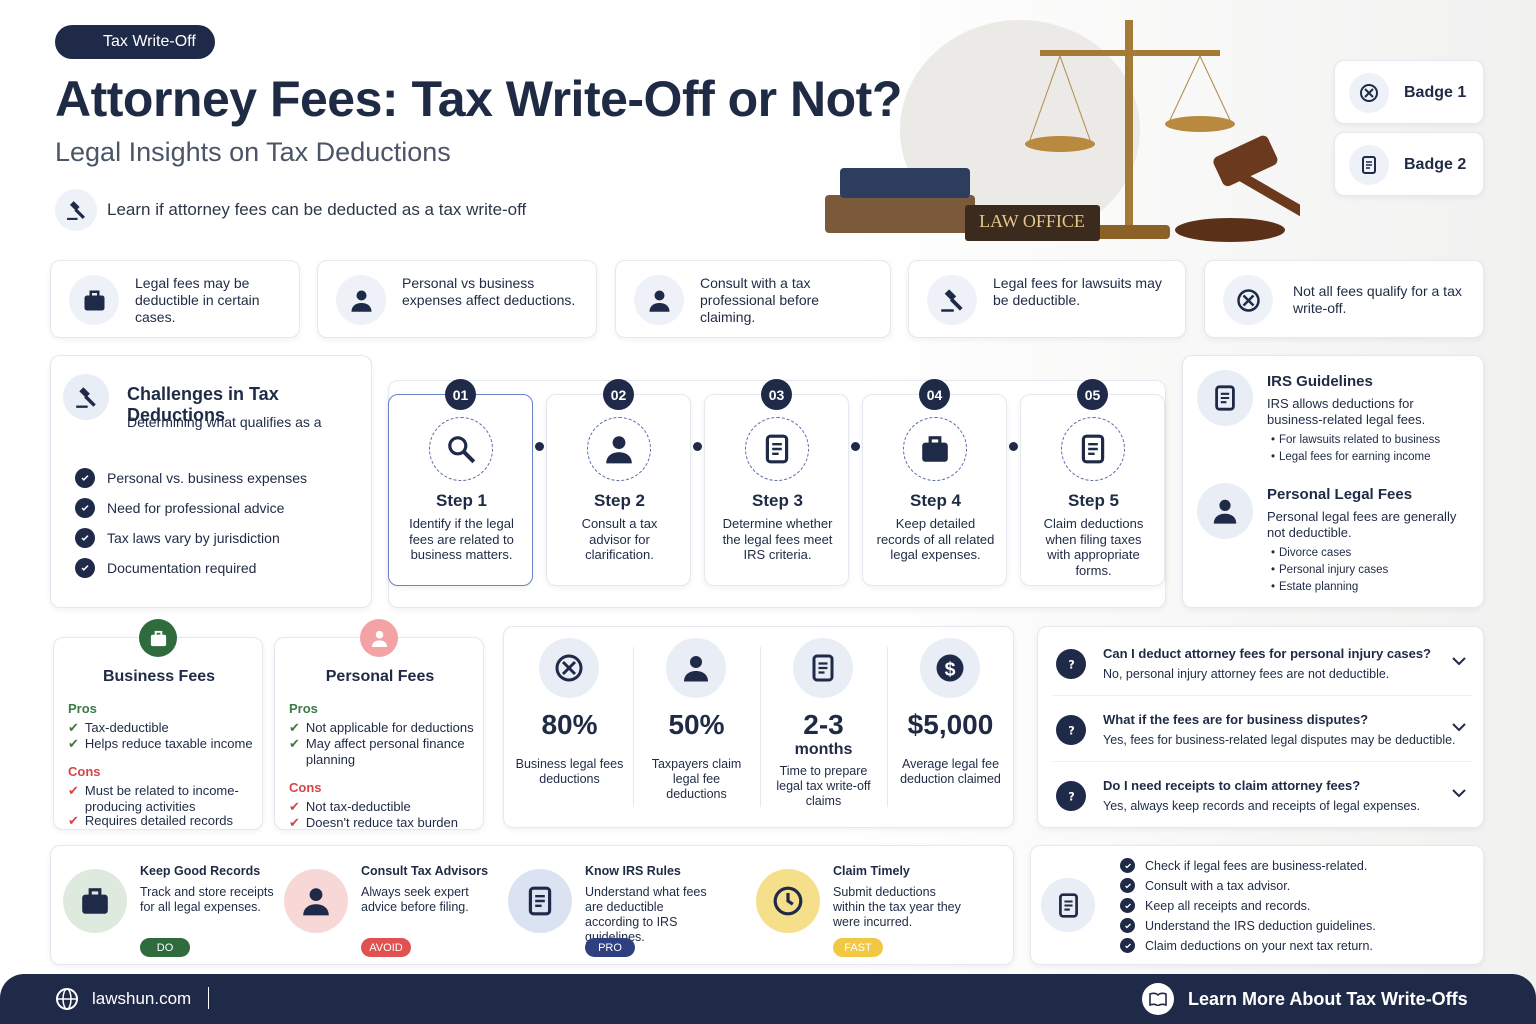 This screenshot has width=1536, height=1024. I want to click on step-title: Step 4, so click(935, 500).